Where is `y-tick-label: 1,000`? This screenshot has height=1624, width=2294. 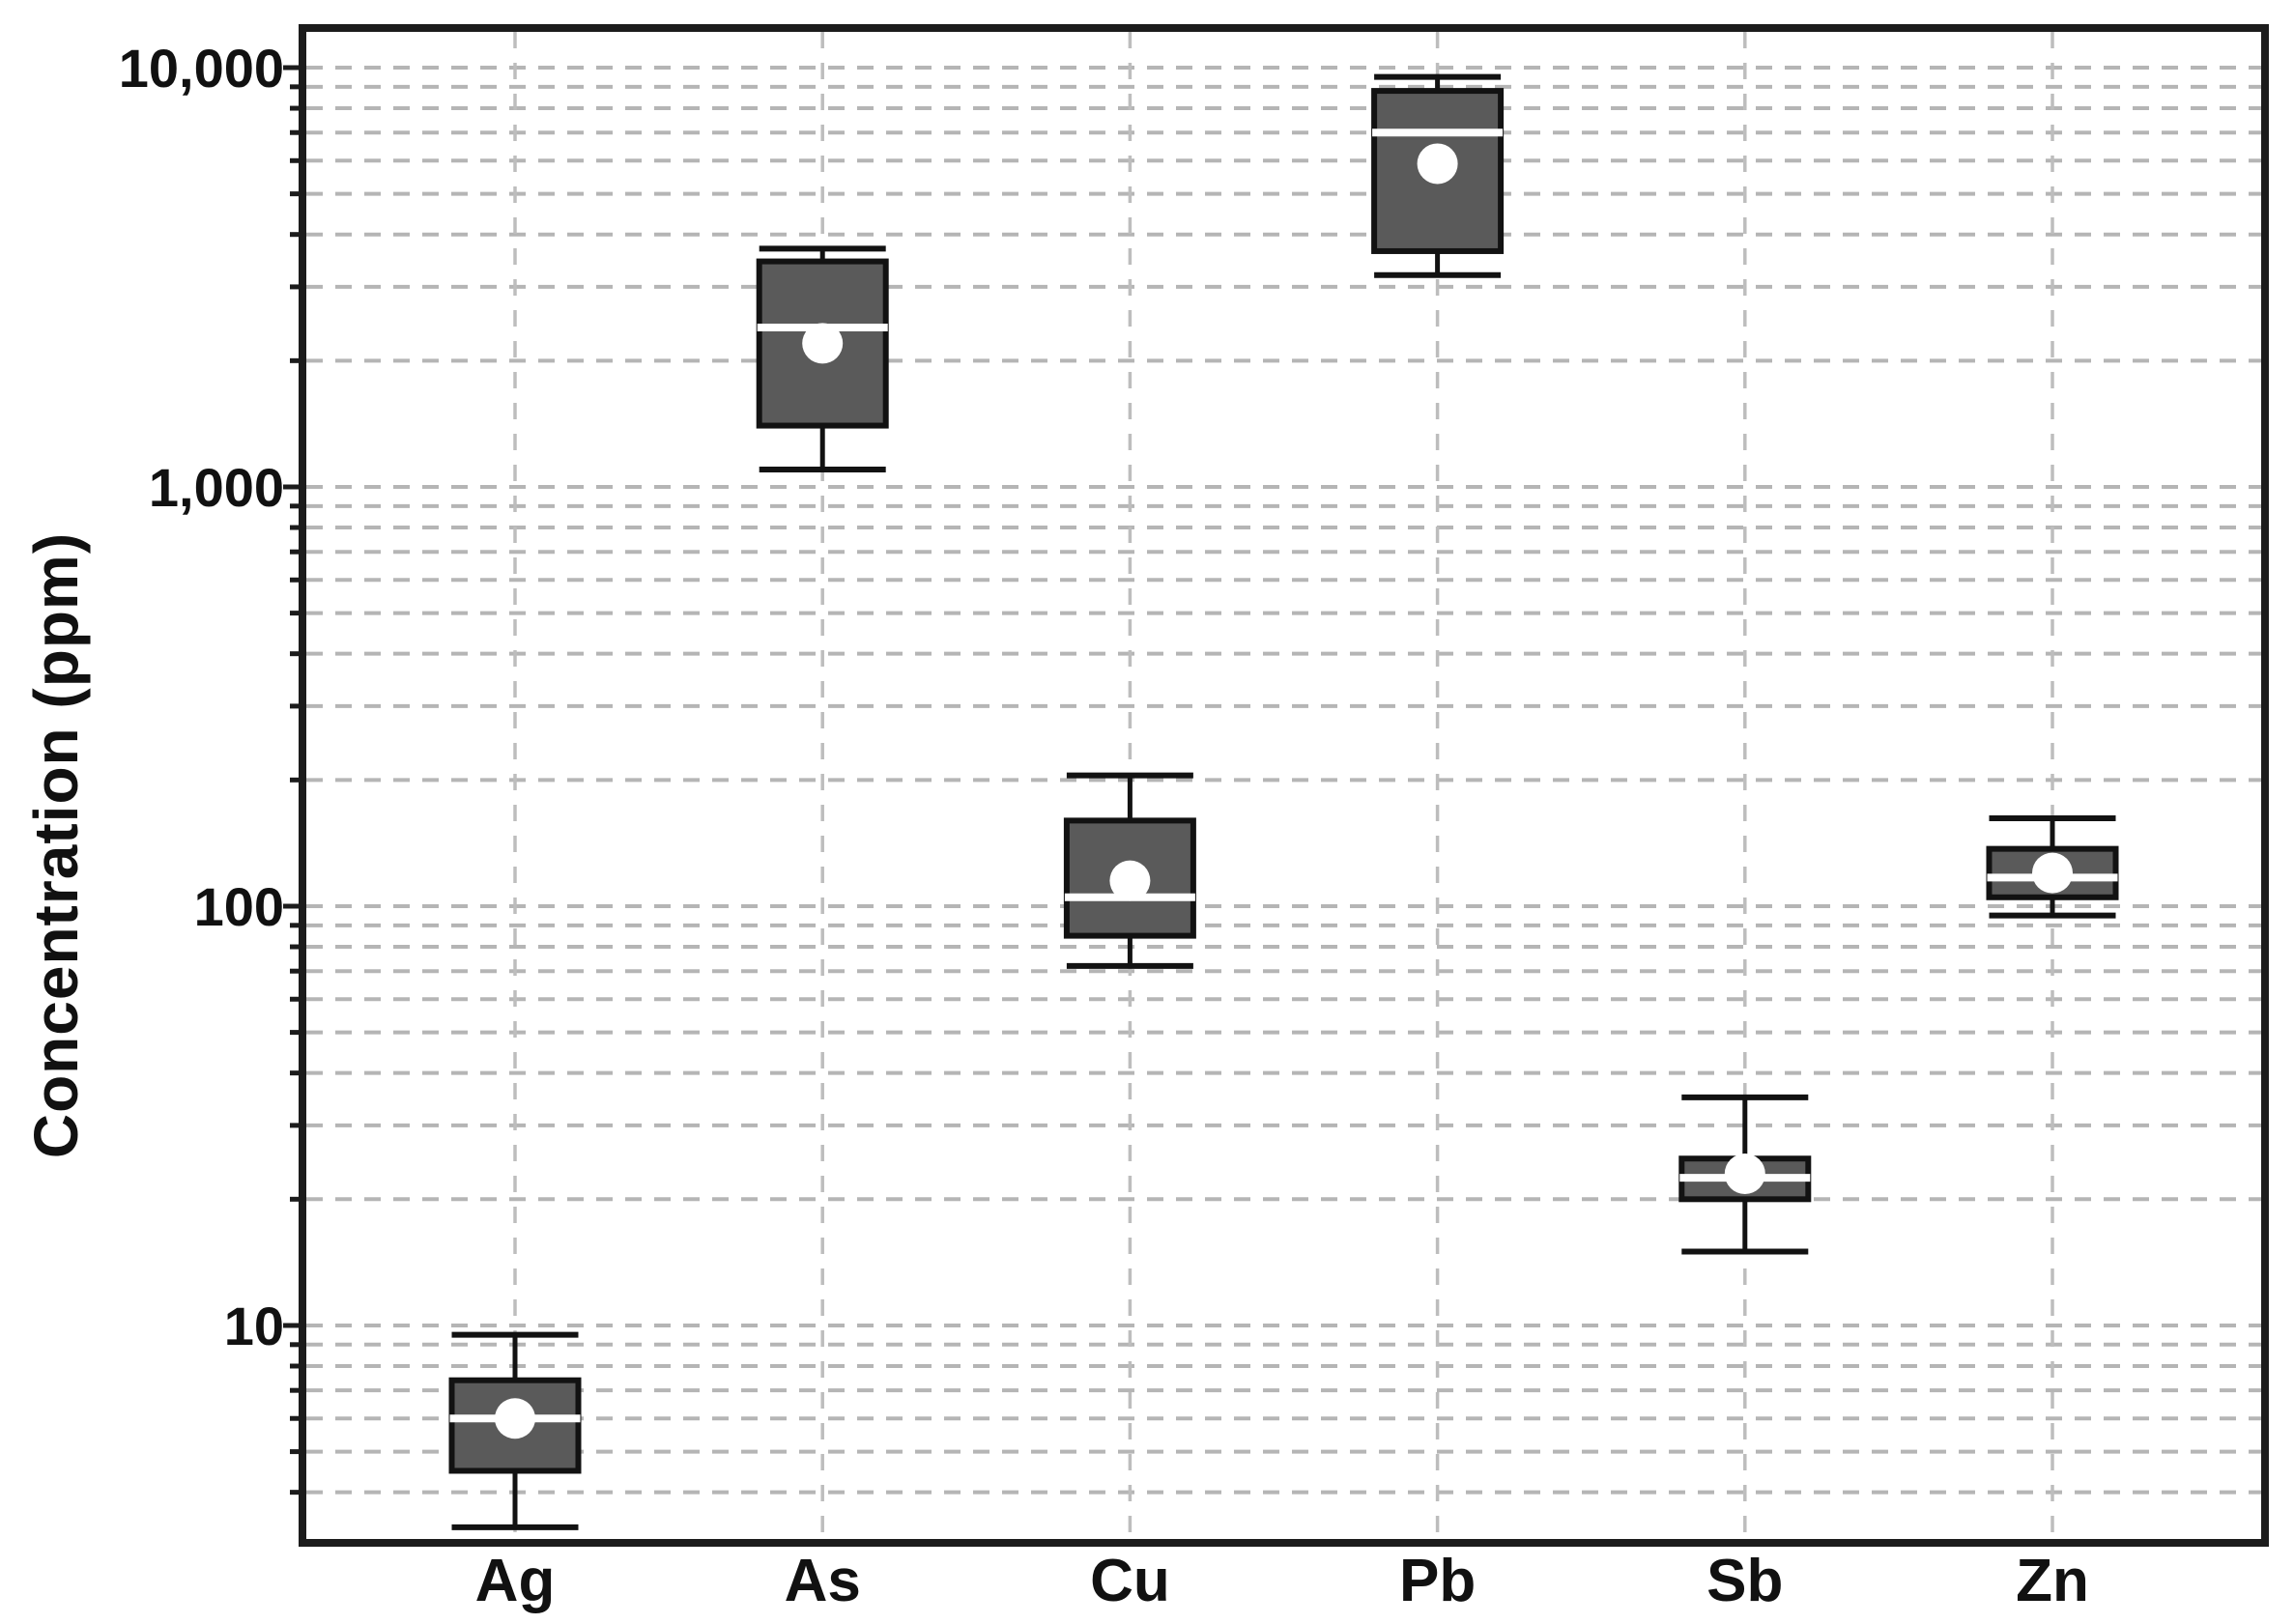
y-tick-label: 1,000 is located at coordinates (217, 488).